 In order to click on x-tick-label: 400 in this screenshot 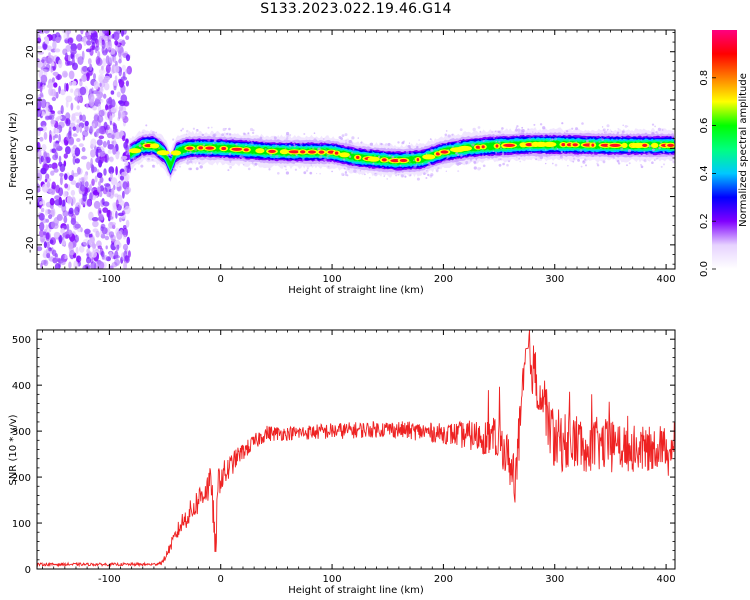, I will do `click(666, 279)`.